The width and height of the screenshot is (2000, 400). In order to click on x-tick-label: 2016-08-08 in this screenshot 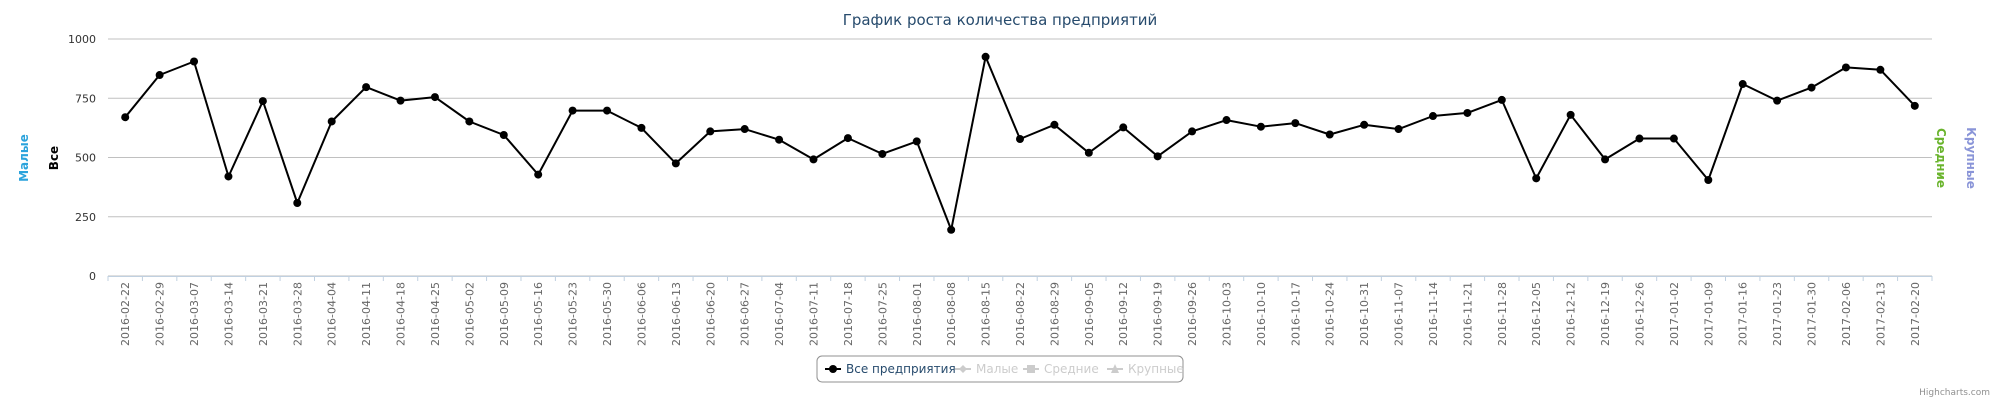, I will do `click(951, 314)`.